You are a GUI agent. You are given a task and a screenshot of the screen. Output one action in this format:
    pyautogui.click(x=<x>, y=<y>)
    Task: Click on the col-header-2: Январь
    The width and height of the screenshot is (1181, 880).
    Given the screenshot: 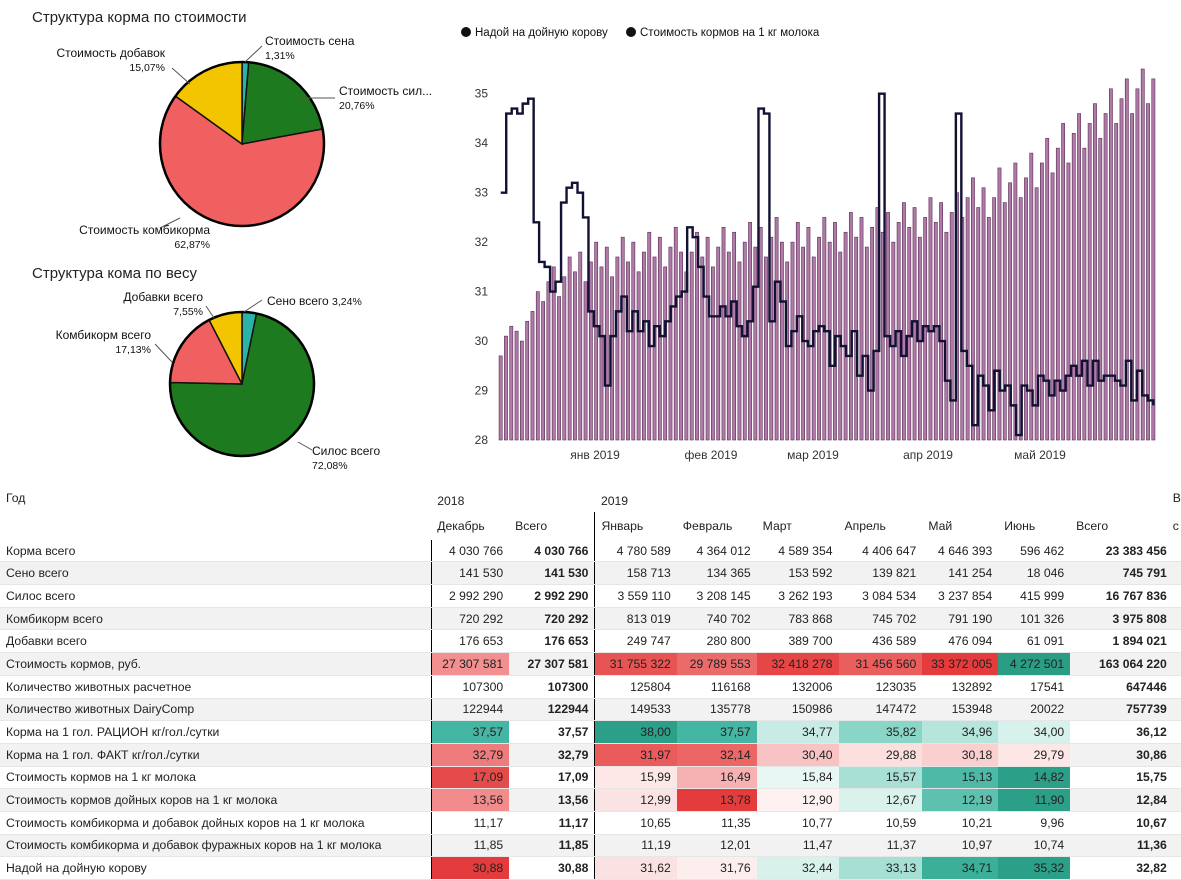 What is the action you would take?
    pyautogui.click(x=635, y=525)
    